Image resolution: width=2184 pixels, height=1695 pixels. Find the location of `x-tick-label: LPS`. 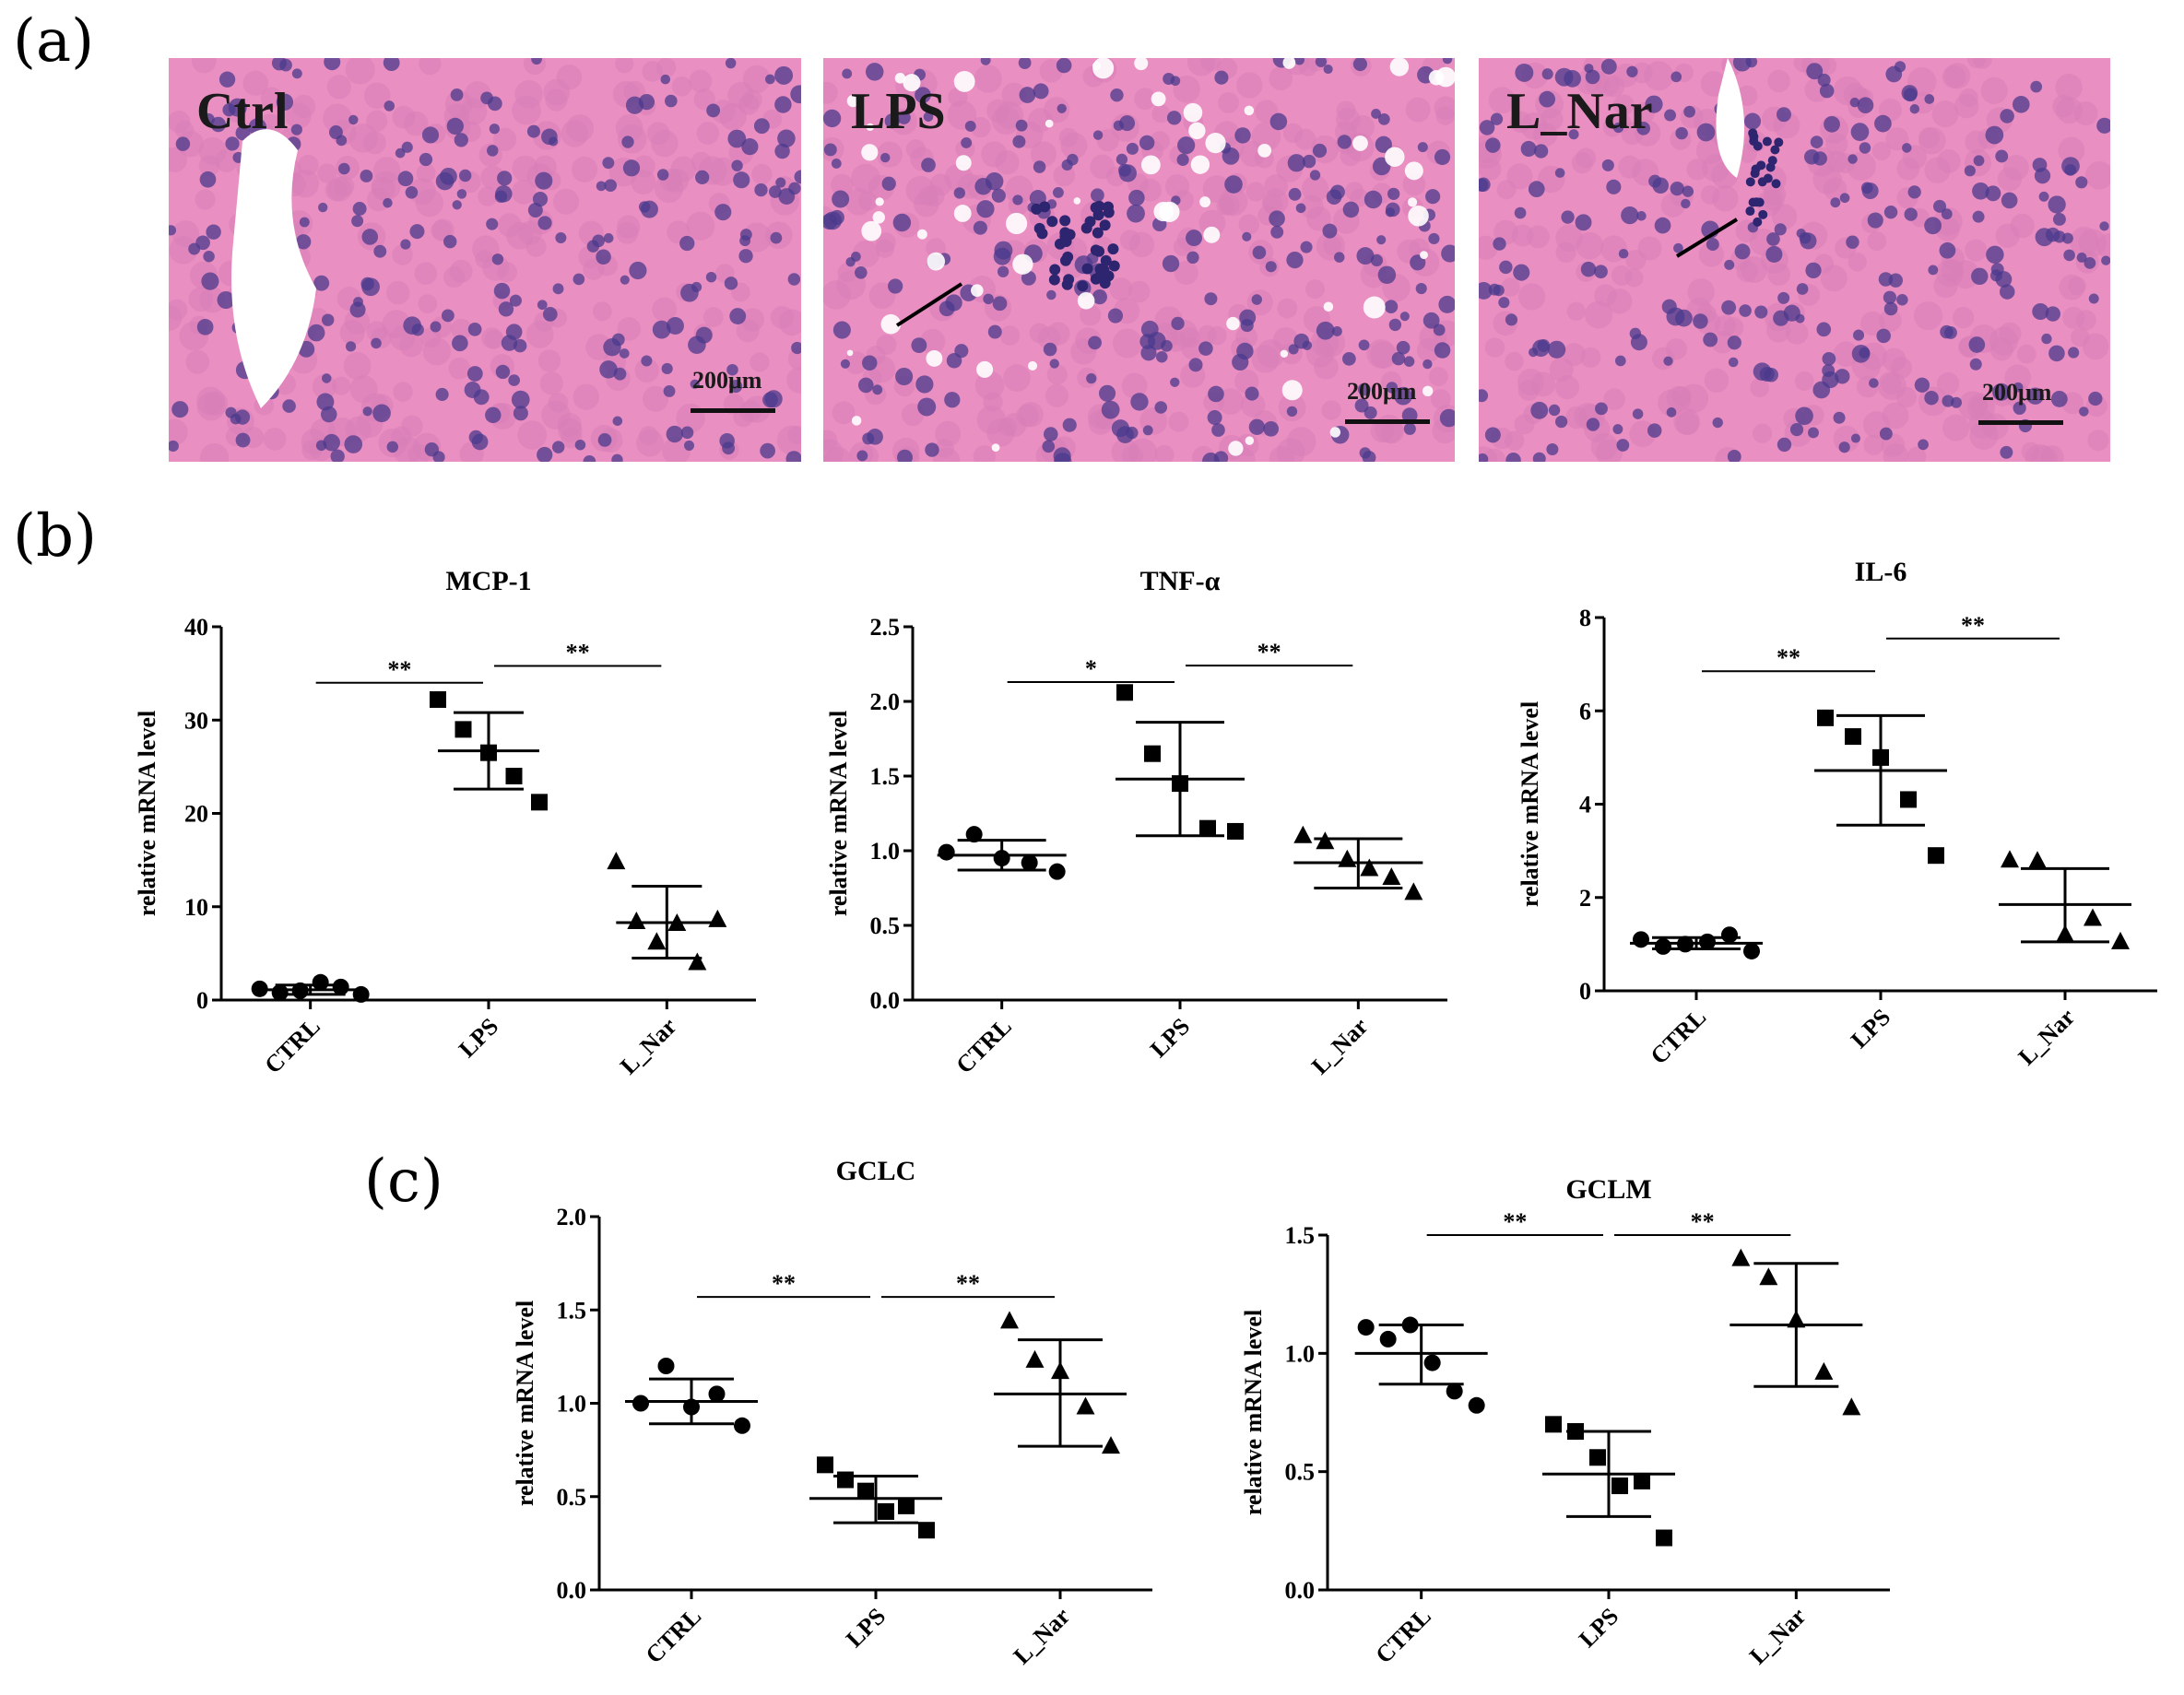

x-tick-label: LPS is located at coordinates (478, 1038).